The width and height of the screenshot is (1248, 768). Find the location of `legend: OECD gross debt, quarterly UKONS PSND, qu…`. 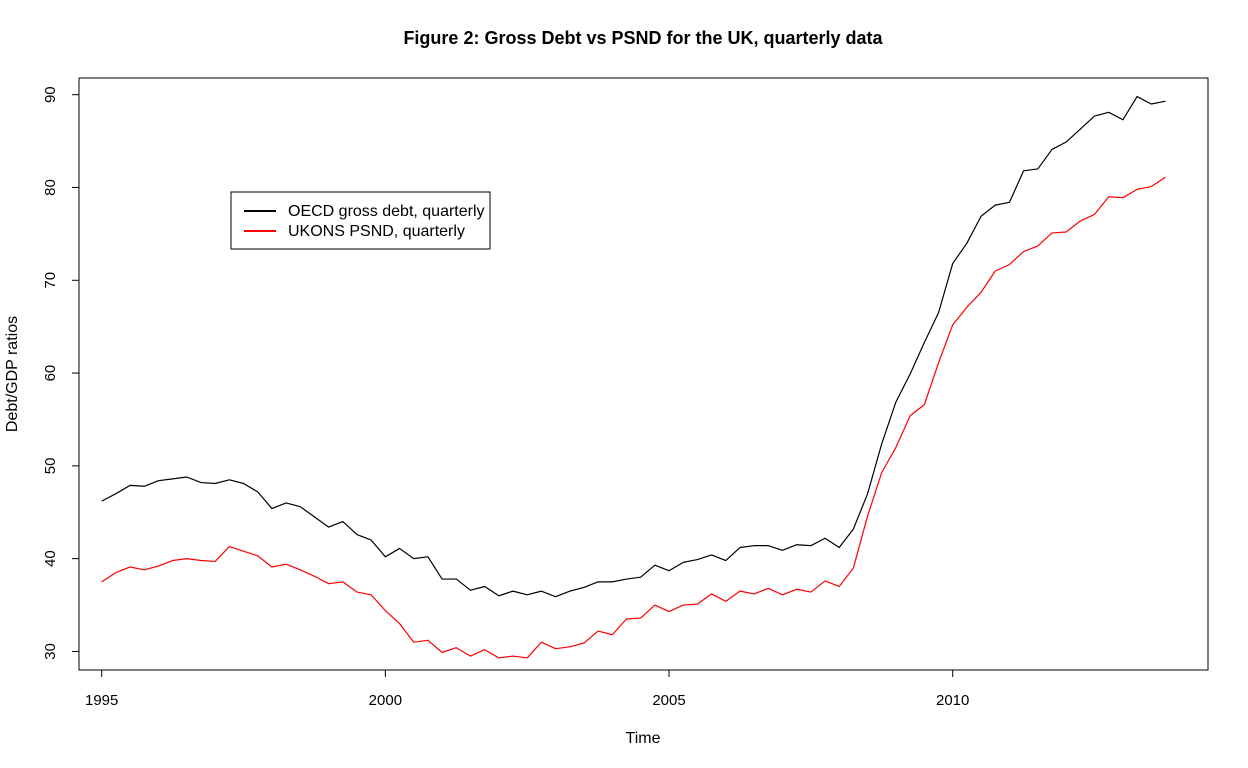

legend: OECD gross debt, quarterly UKONS PSND, qu… is located at coordinates (360, 220).